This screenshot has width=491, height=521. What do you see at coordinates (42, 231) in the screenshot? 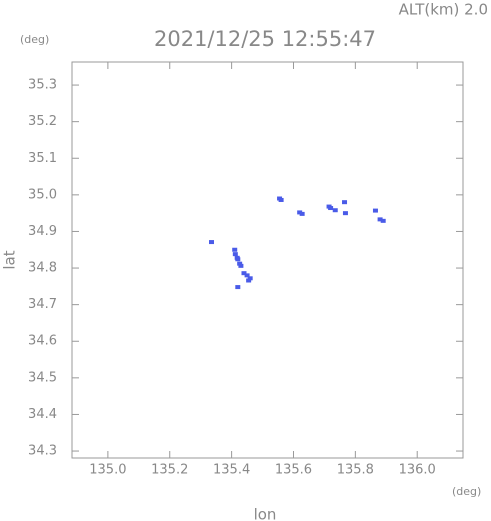
I see `y-tick-label: 34.9` at bounding box center [42, 231].